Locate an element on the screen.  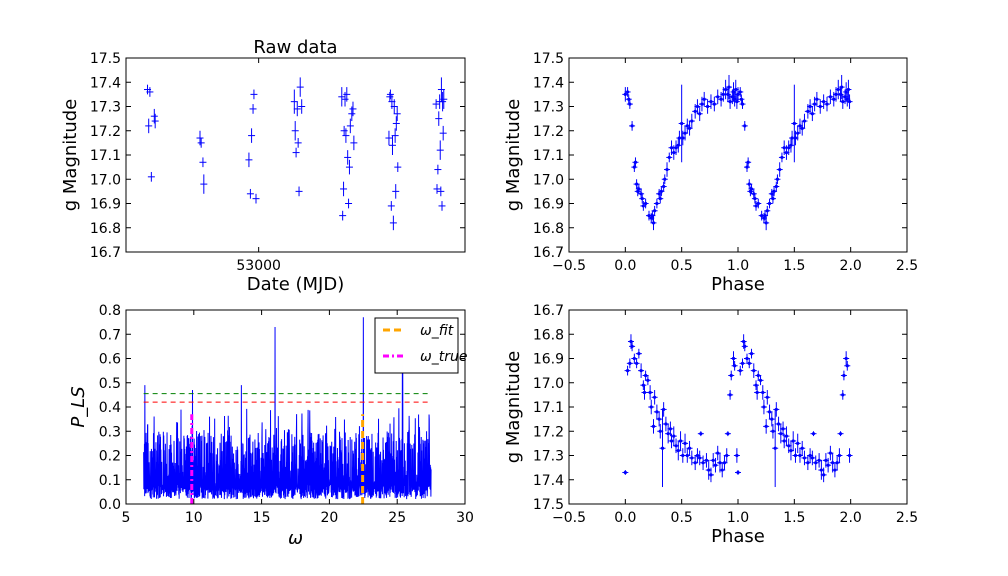
y-tick-label: 0.2 is located at coordinates (110, 457).